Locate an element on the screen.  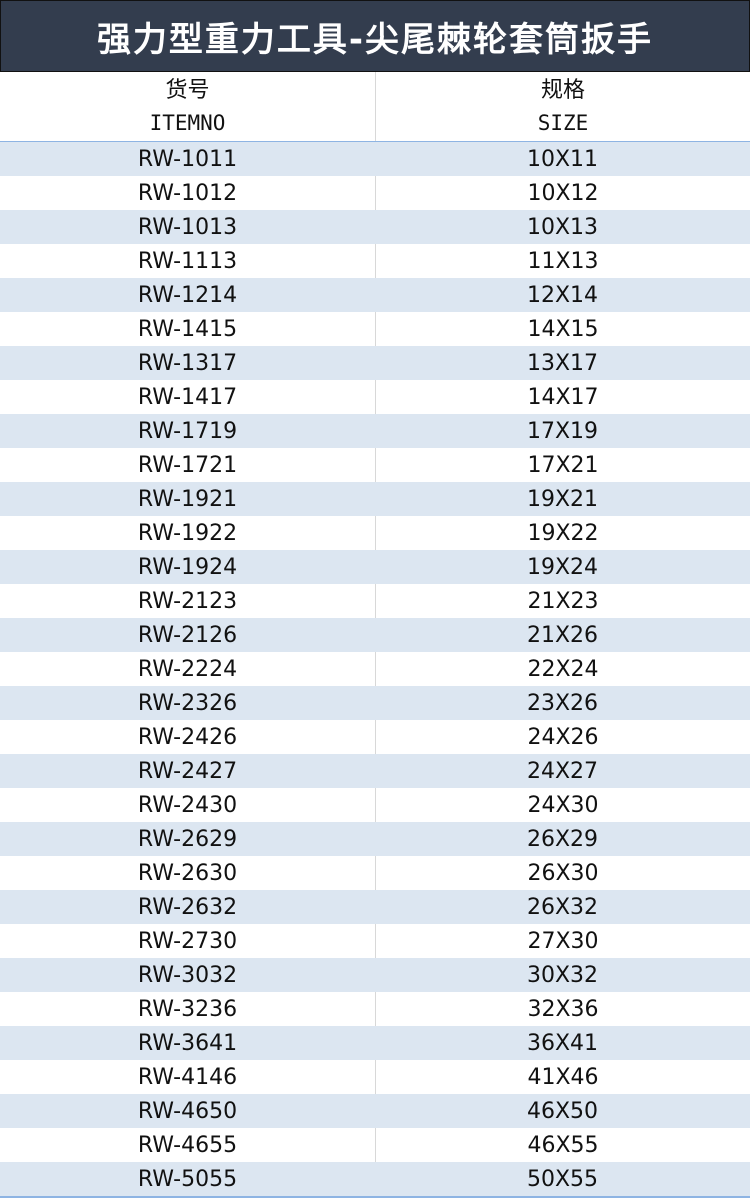
item-number-cell: RW-1214 is located at coordinates (187, 295).